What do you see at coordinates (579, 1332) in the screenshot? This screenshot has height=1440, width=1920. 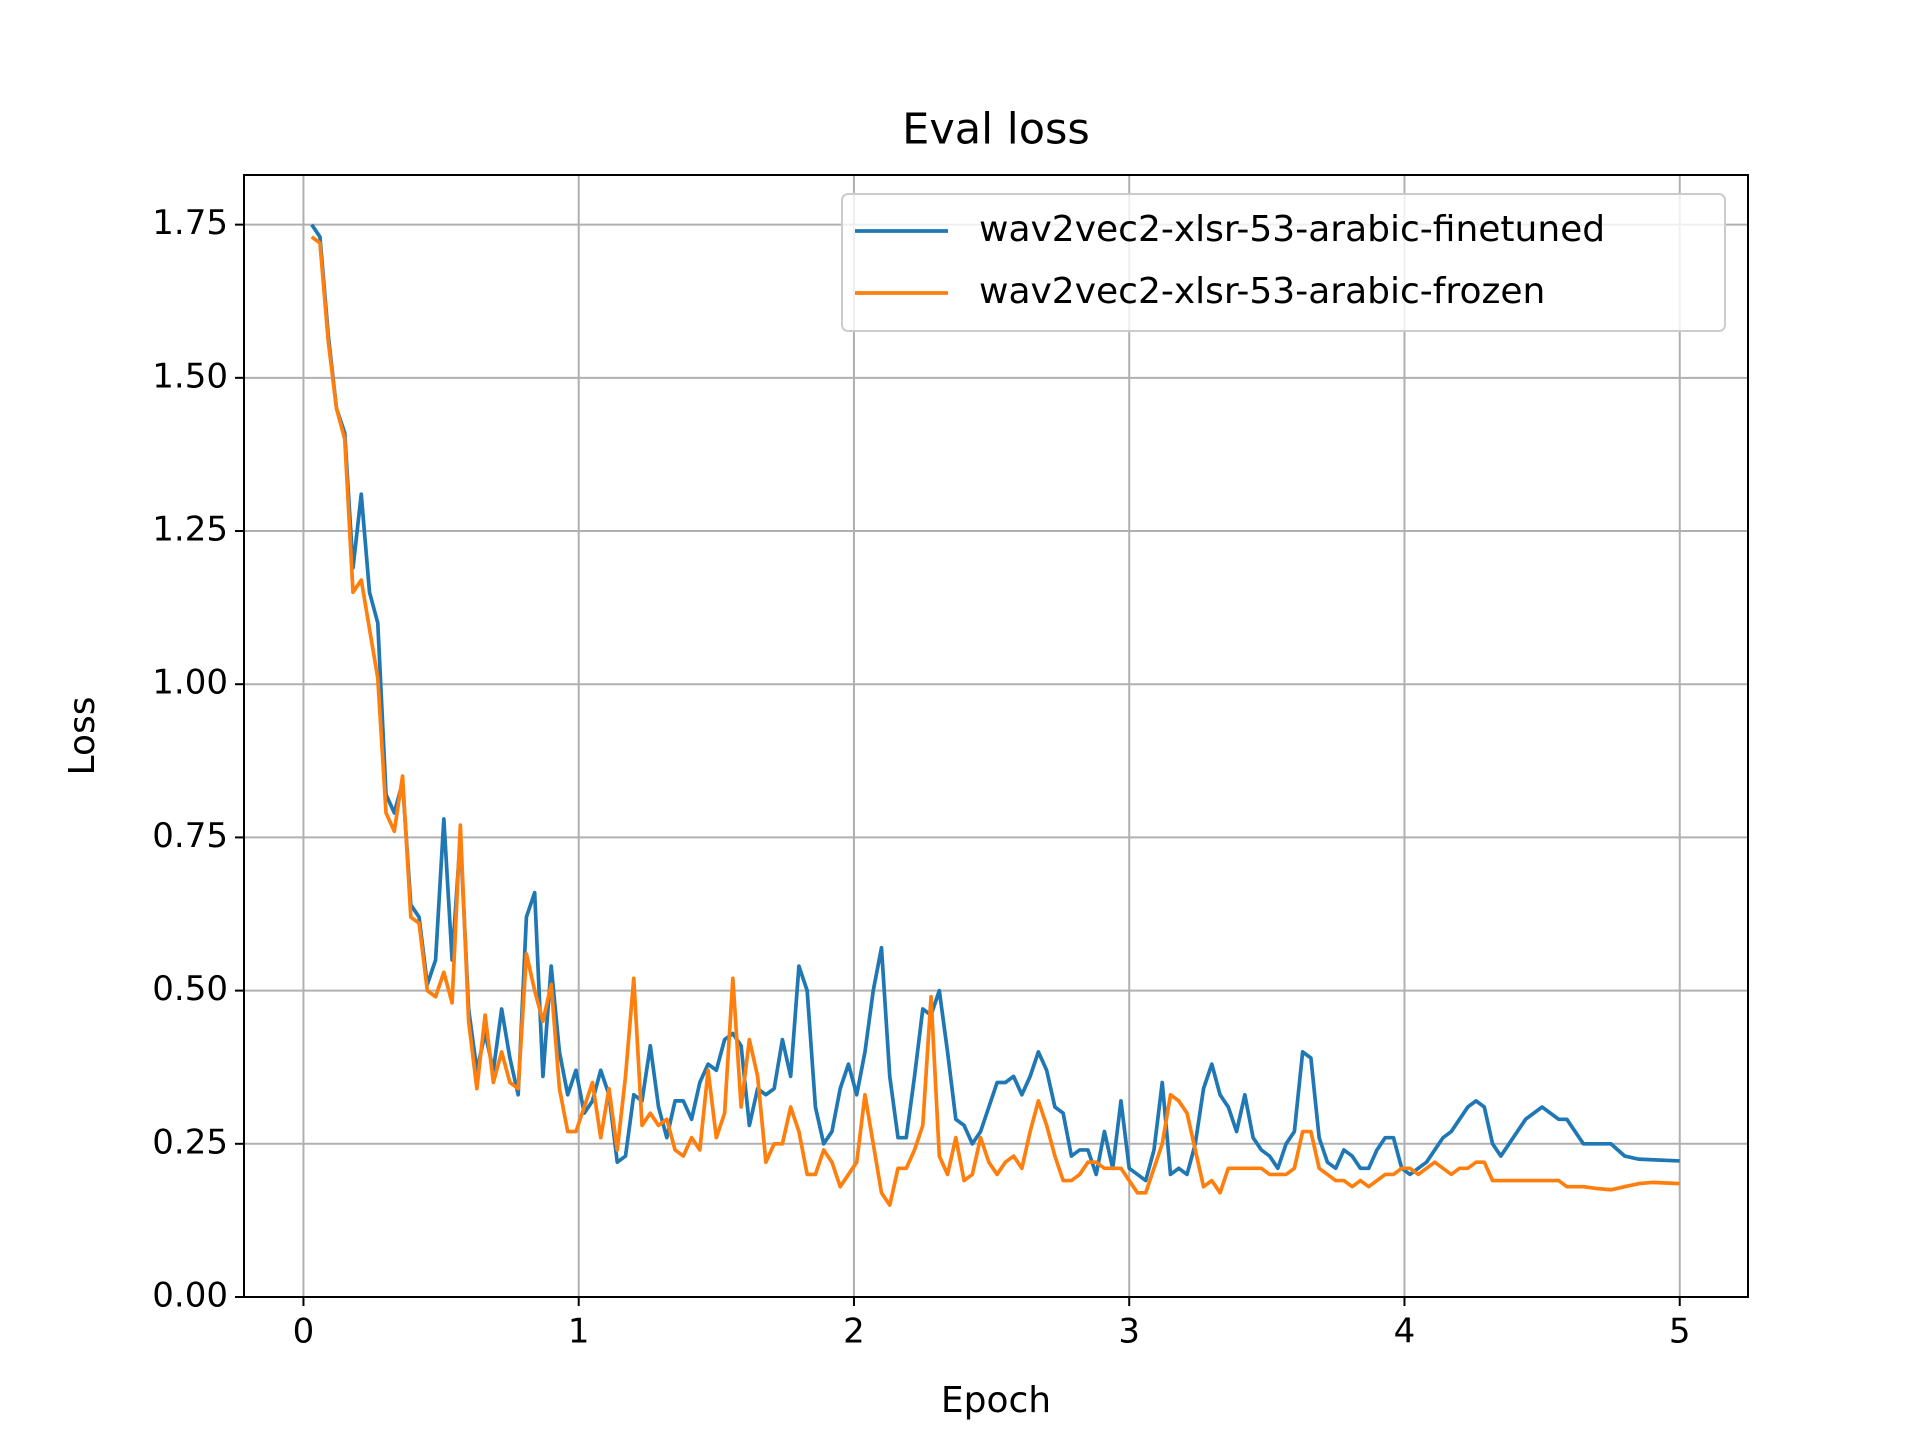 I see `x-tick-label: 1` at bounding box center [579, 1332].